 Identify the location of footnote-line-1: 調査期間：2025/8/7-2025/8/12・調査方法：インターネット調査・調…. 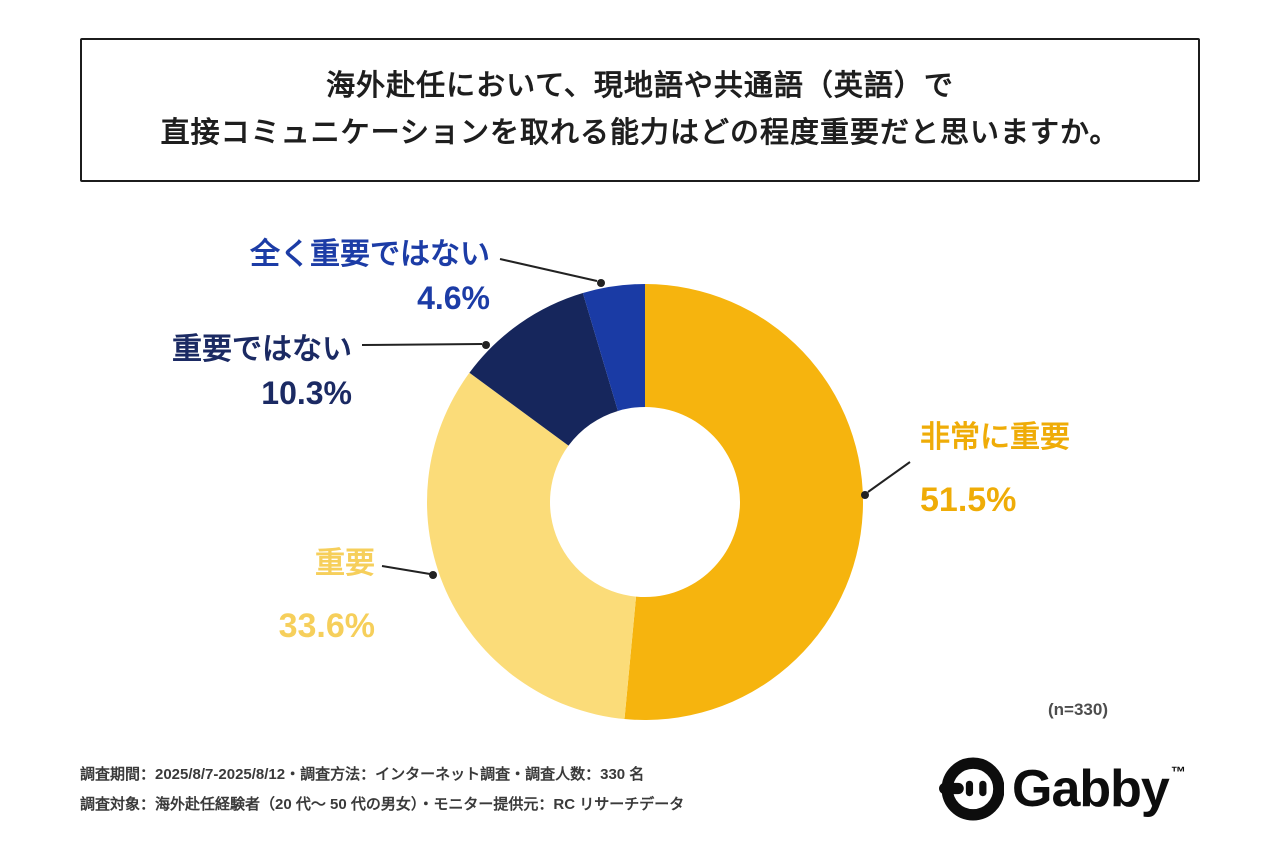
(362, 774).